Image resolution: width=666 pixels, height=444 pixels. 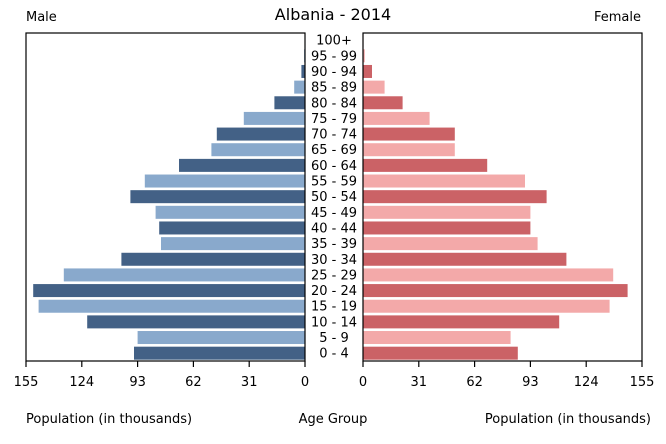 I want to click on male-x-tick-label: 124, so click(x=81, y=382).